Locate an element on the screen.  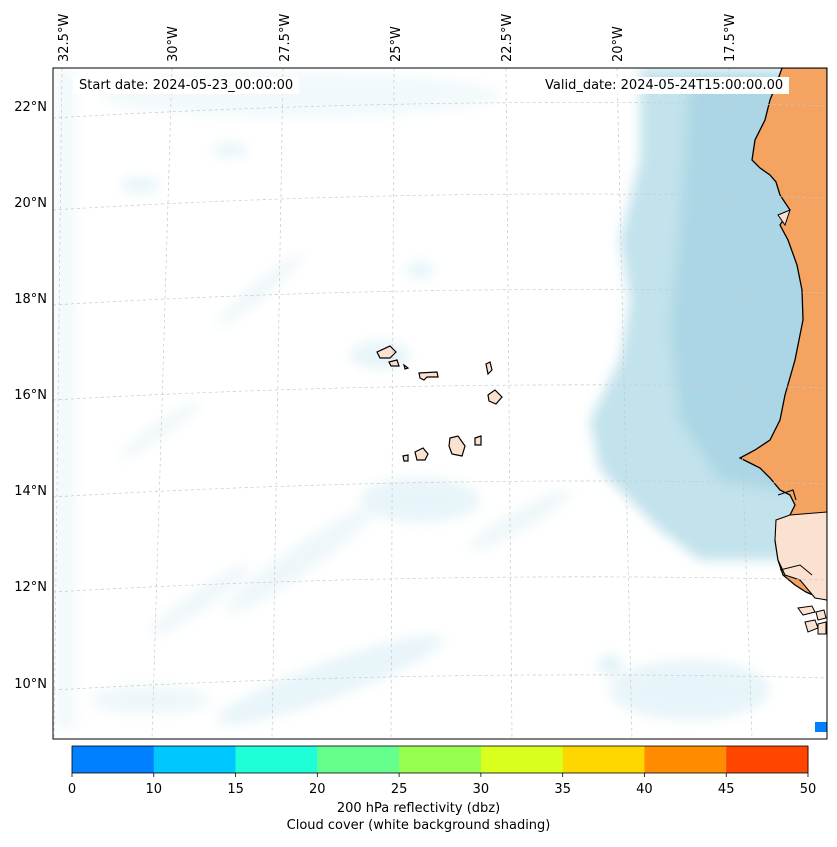
cape-verde-islands is located at coordinates (439, 403).